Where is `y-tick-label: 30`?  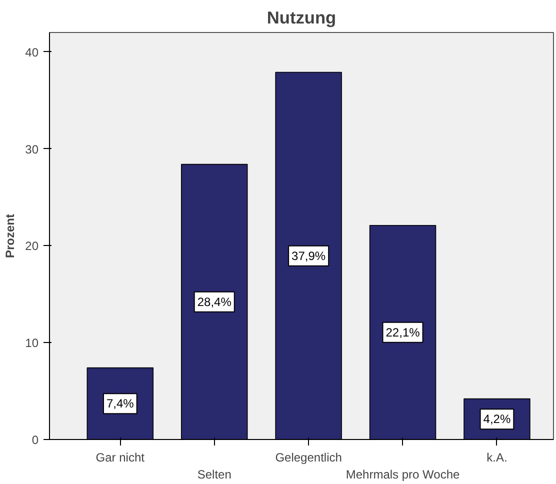 y-tick-label: 30 is located at coordinates (32, 149).